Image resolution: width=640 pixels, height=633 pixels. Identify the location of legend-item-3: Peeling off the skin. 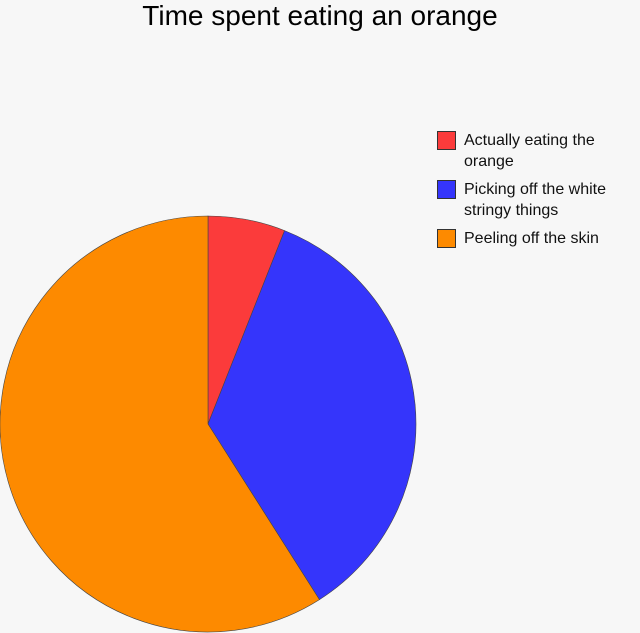
(537, 238).